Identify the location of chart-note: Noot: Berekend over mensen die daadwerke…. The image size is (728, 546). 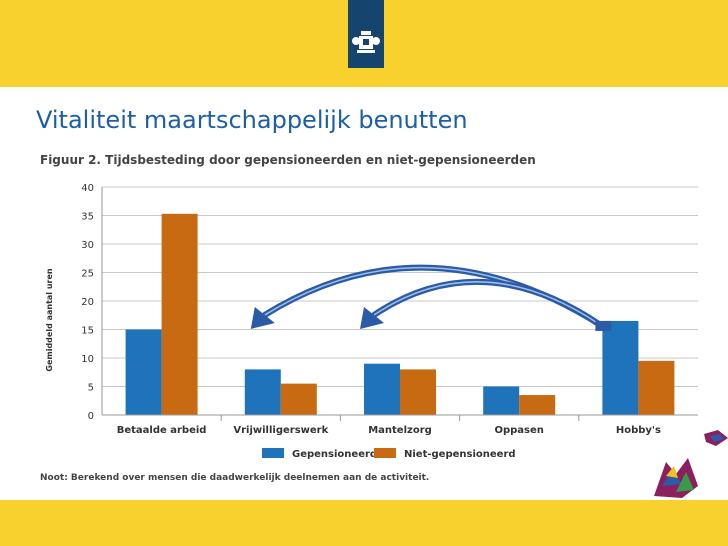
(234, 478).